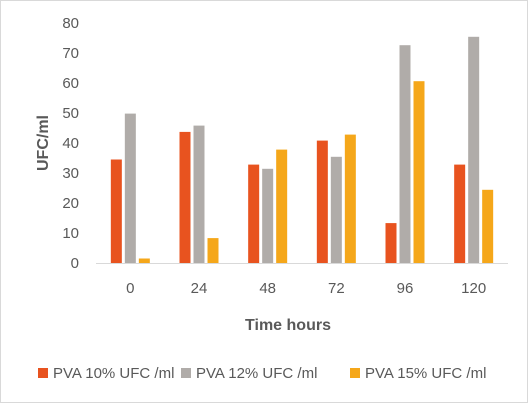 The height and width of the screenshot is (407, 528). Describe the element at coordinates (70, 233) in the screenshot. I see `y-tick-label: 10` at that location.